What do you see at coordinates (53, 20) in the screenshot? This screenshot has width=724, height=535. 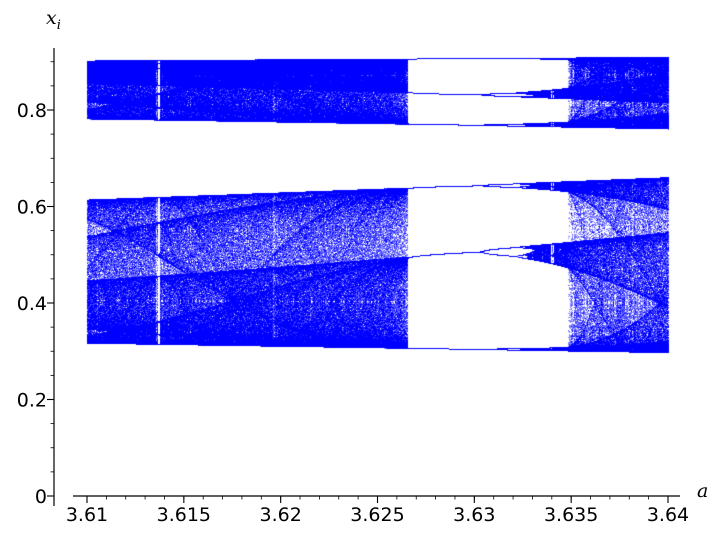 I see `y-axis-label: xi` at bounding box center [53, 20].